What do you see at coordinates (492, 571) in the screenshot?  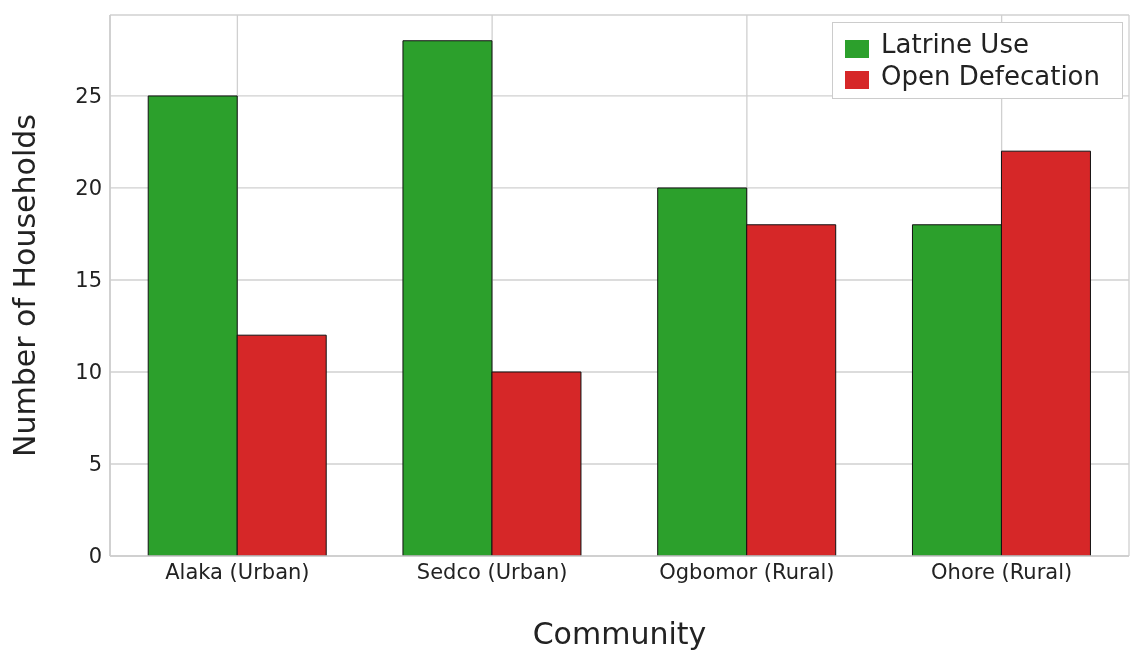 I see `x-tick-label: Sedco (Urban)` at bounding box center [492, 571].